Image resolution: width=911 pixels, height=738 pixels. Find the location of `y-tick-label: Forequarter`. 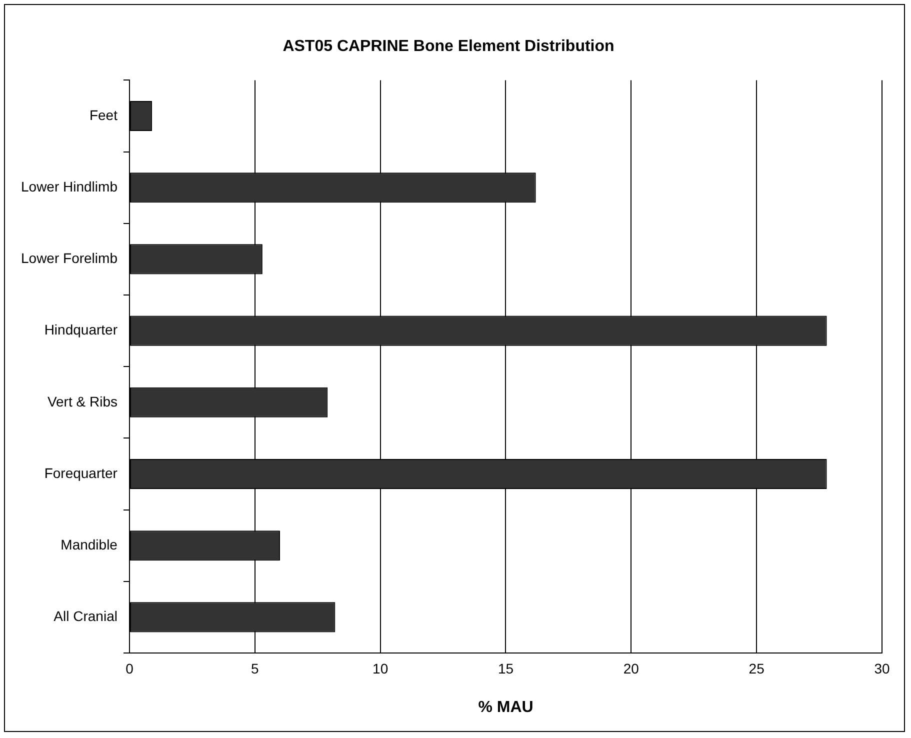

y-tick-label: Forequarter is located at coordinates (81, 472).